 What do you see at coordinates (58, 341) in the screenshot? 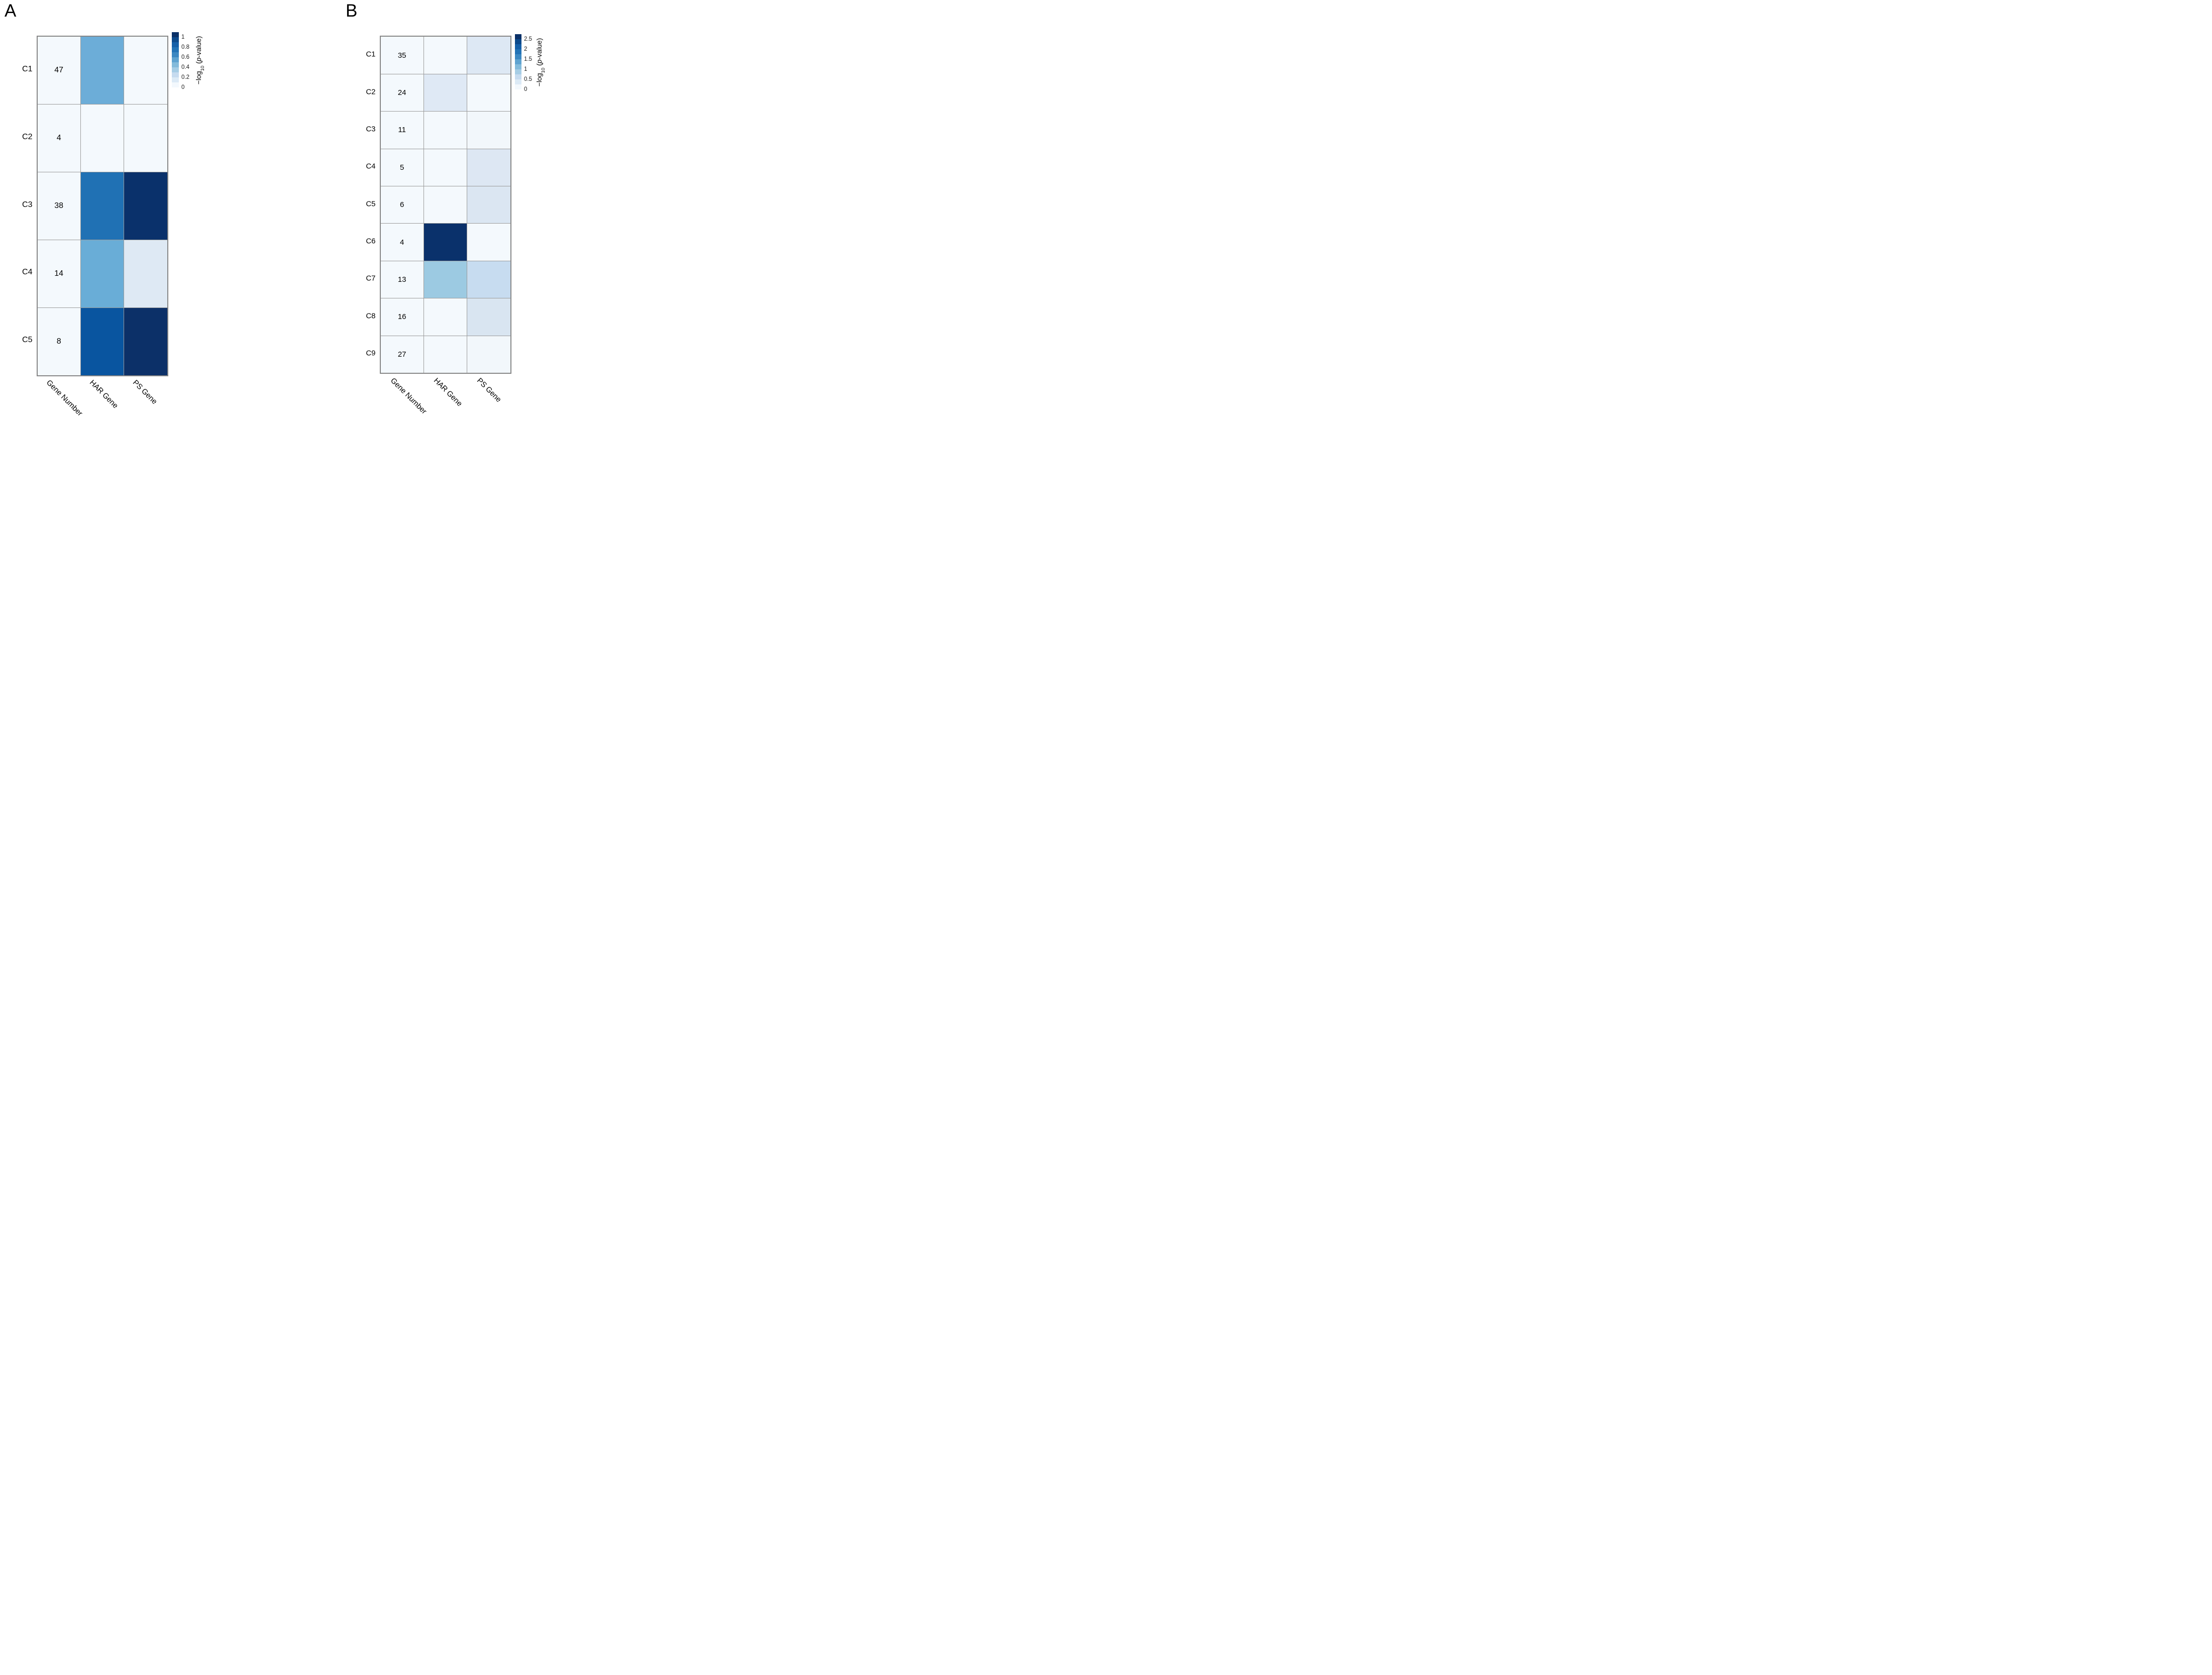
I see `heatmap-cell-c5-gene-number: 8` at bounding box center [58, 341].